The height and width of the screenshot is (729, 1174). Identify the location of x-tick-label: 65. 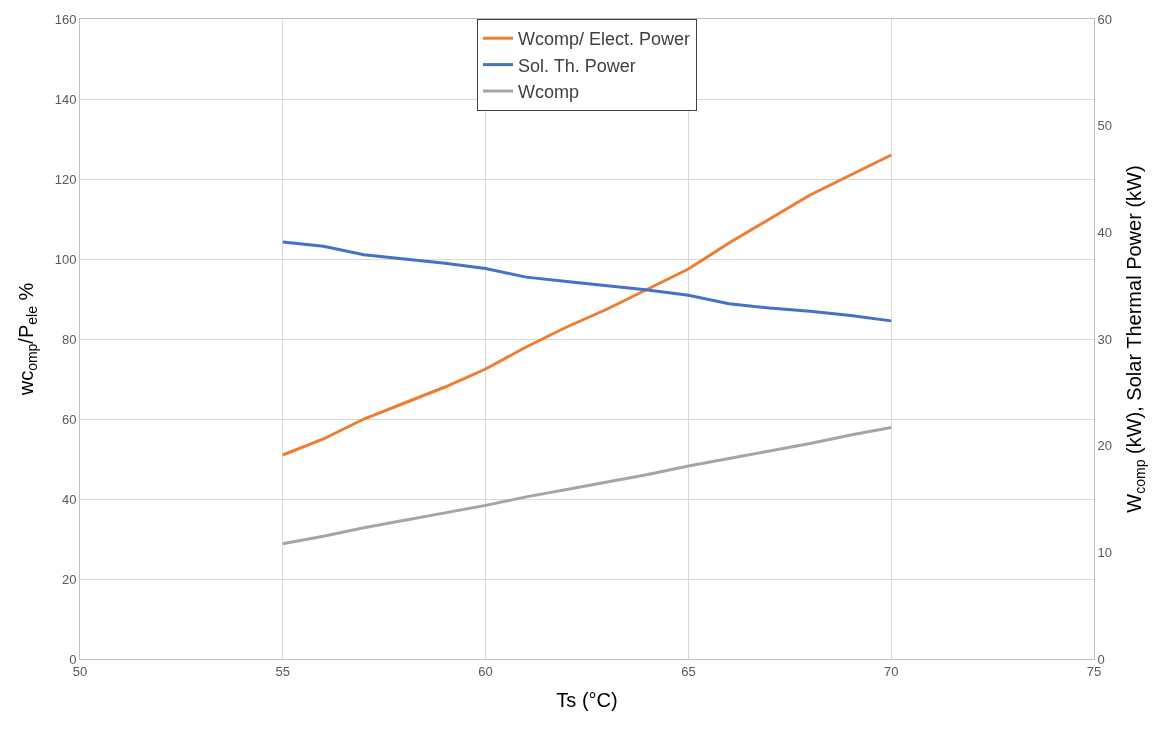
(688, 671).